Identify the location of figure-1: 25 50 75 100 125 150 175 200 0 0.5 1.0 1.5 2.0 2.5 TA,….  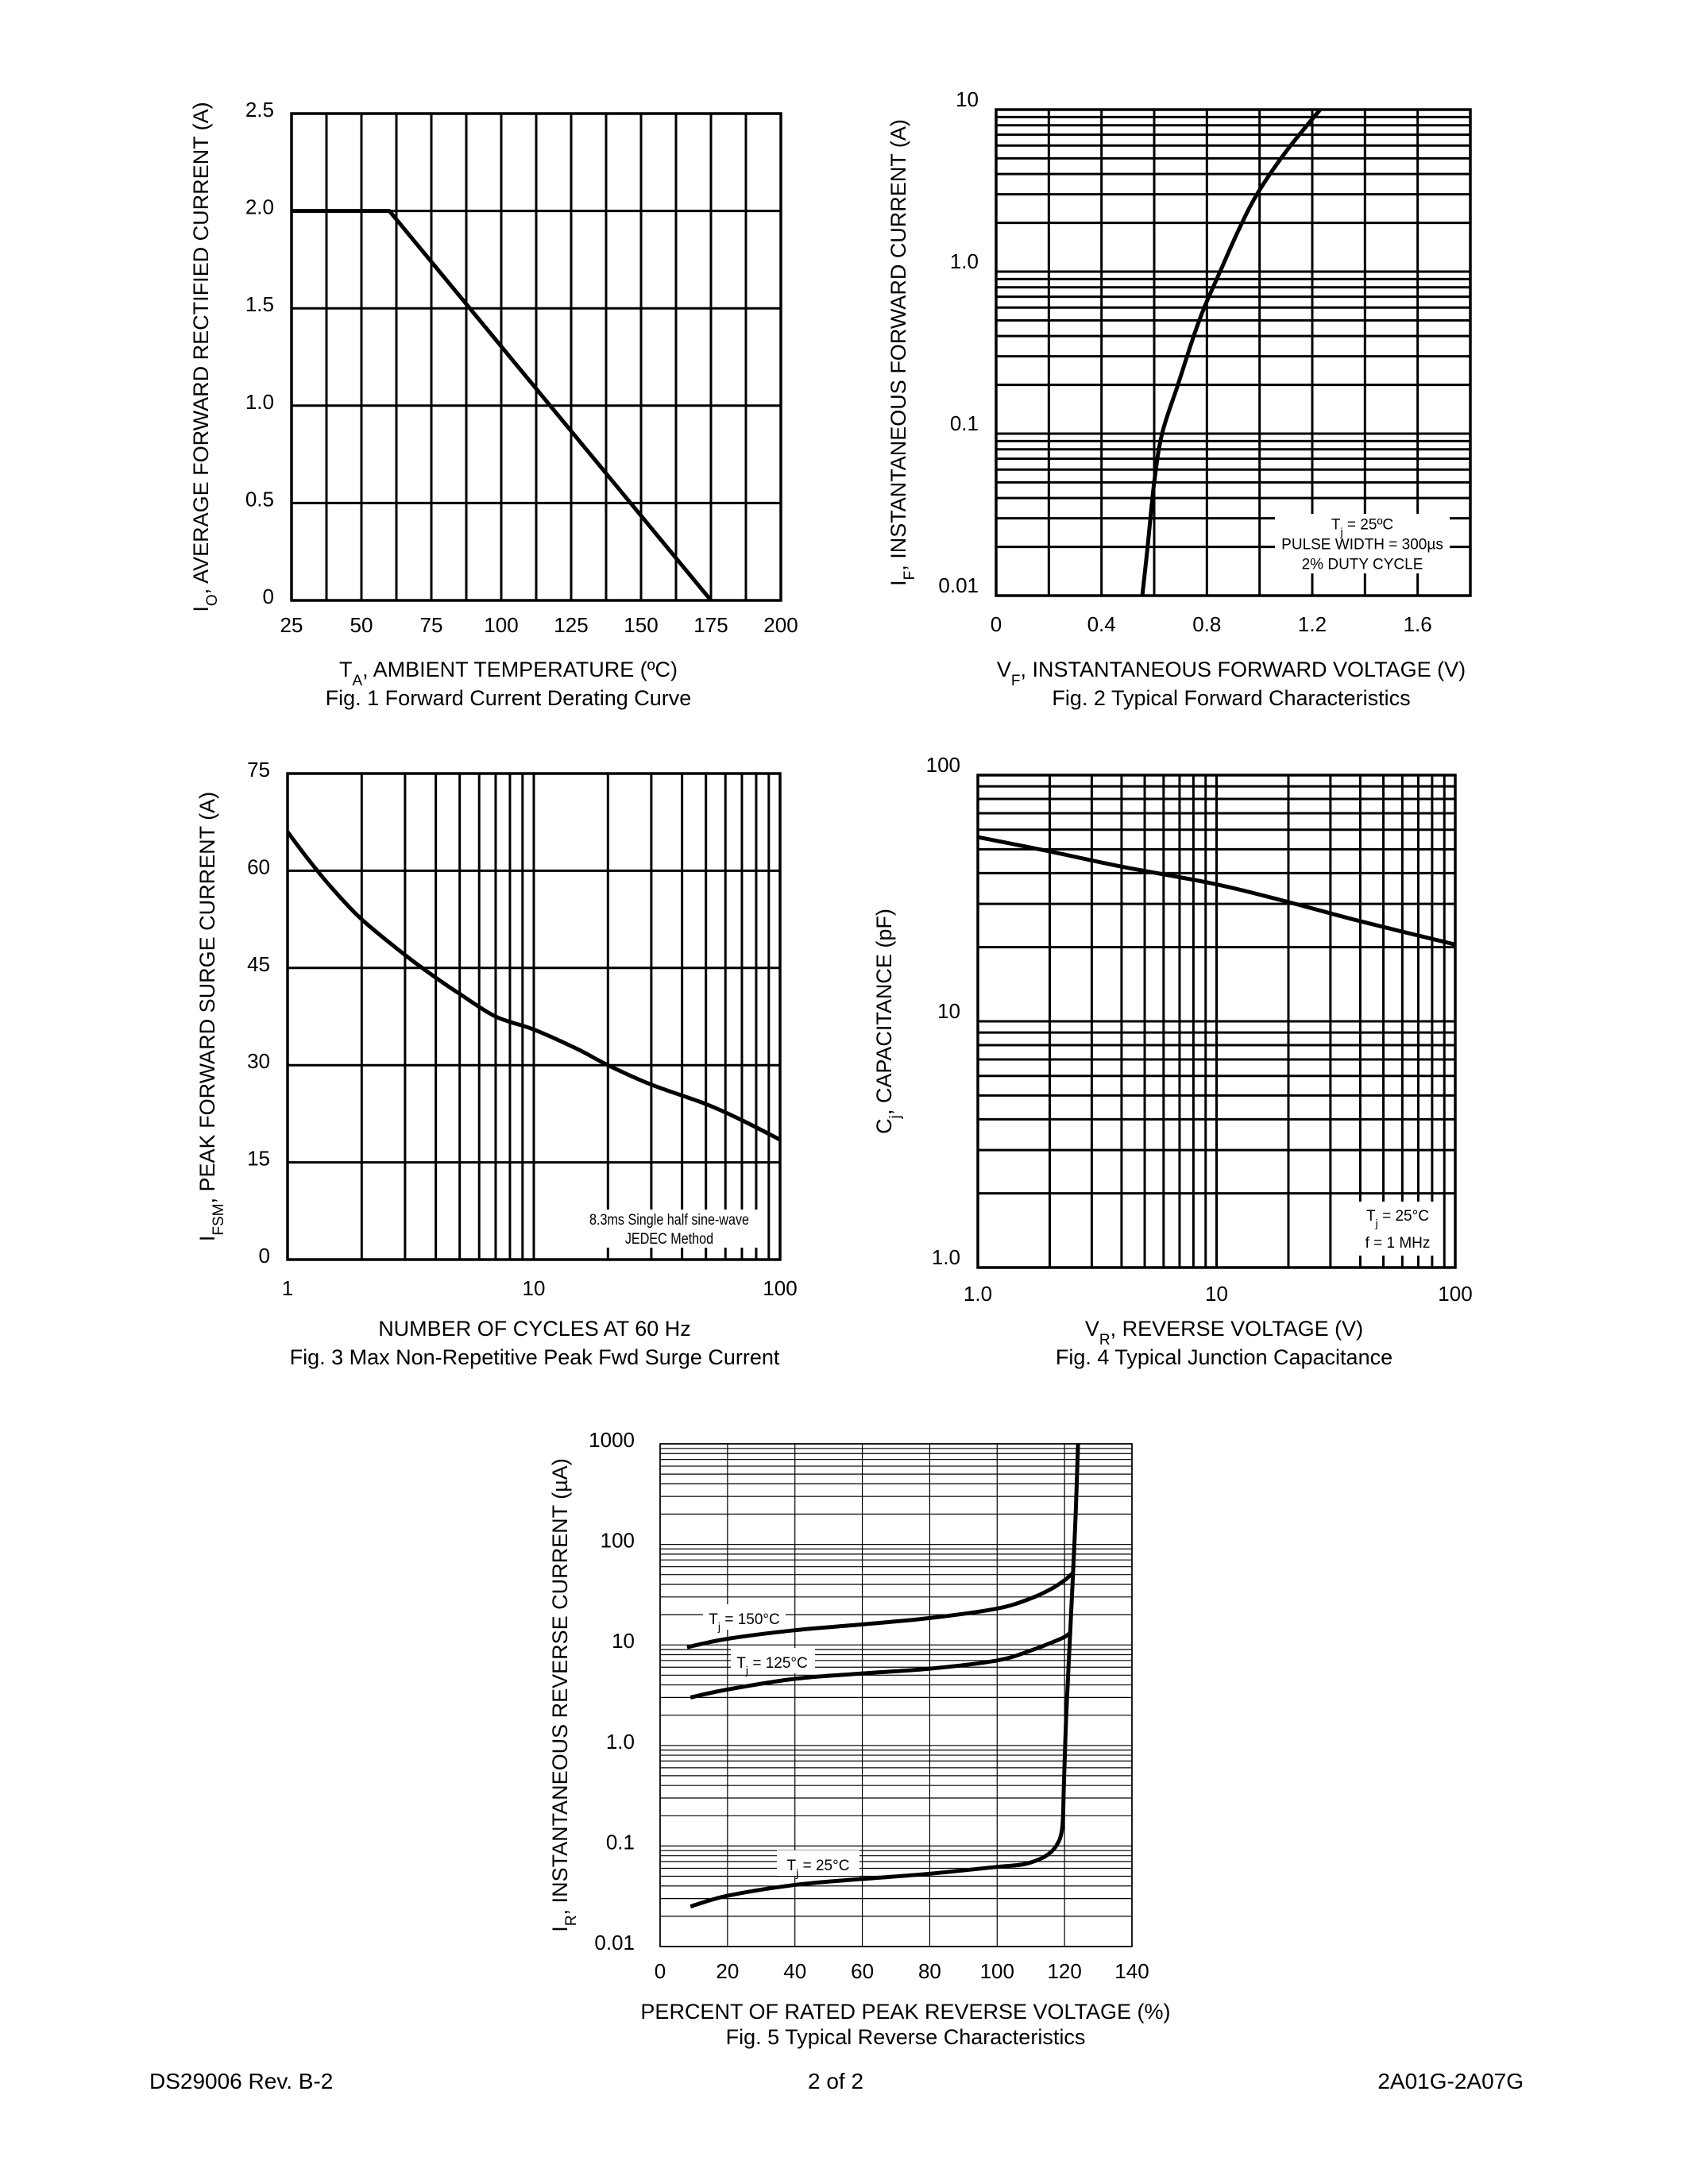
(493, 404).